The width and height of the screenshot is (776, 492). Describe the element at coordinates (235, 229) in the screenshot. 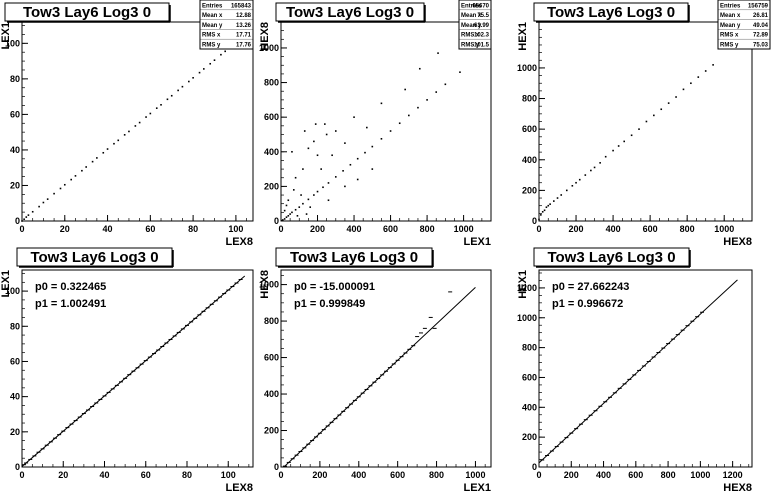

I see `x-tick-label: 100` at that location.